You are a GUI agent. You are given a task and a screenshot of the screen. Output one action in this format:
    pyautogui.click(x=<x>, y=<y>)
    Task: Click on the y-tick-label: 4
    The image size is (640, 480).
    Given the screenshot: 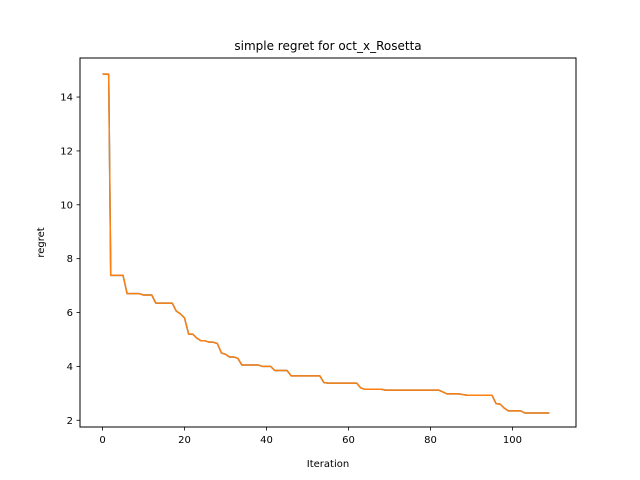 What is the action you would take?
    pyautogui.click(x=70, y=367)
    